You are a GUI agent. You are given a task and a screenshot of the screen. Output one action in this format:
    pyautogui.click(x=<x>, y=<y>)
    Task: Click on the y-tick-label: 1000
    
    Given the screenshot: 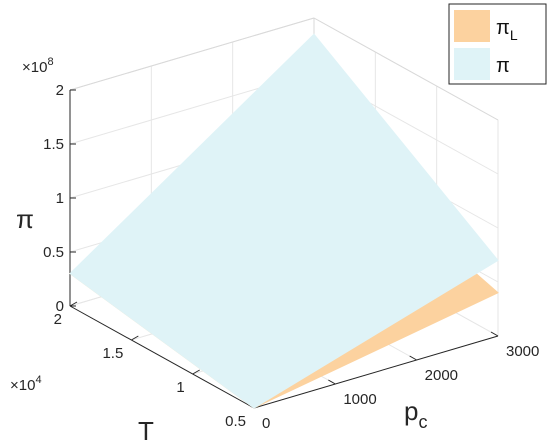 What is the action you would take?
    pyautogui.click(x=359, y=399)
    